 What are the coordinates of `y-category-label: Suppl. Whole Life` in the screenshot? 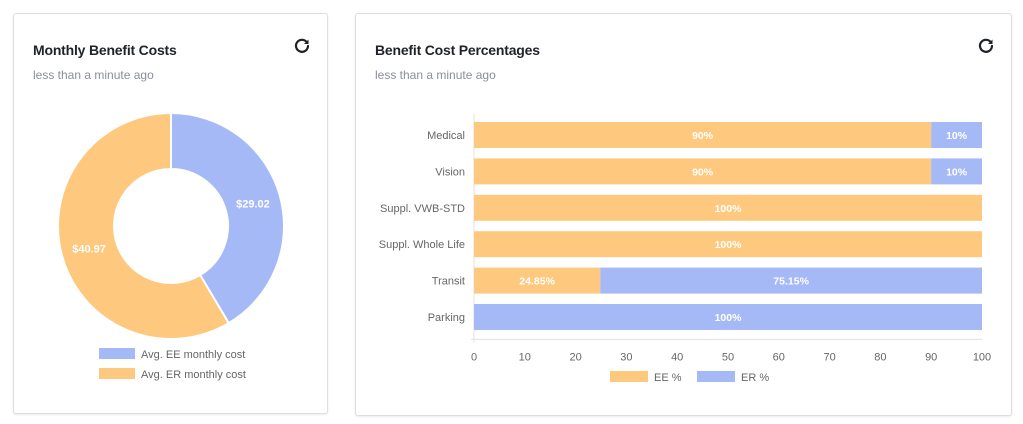 It's located at (422, 245).